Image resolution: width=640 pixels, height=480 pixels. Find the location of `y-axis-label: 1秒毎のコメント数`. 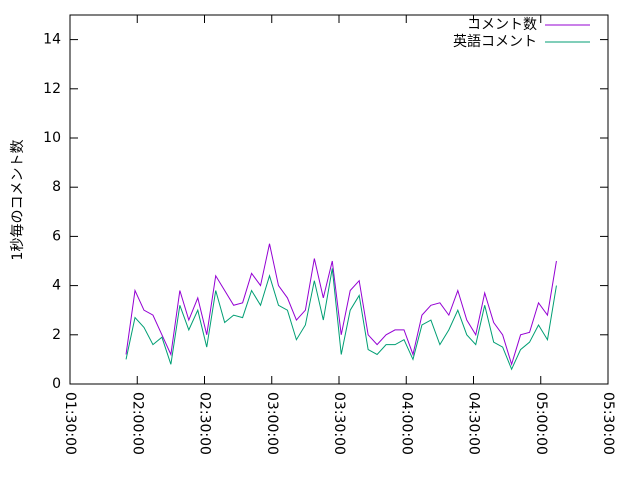

y-axis-label: 1秒毎のコメント数 is located at coordinates (18, 200).